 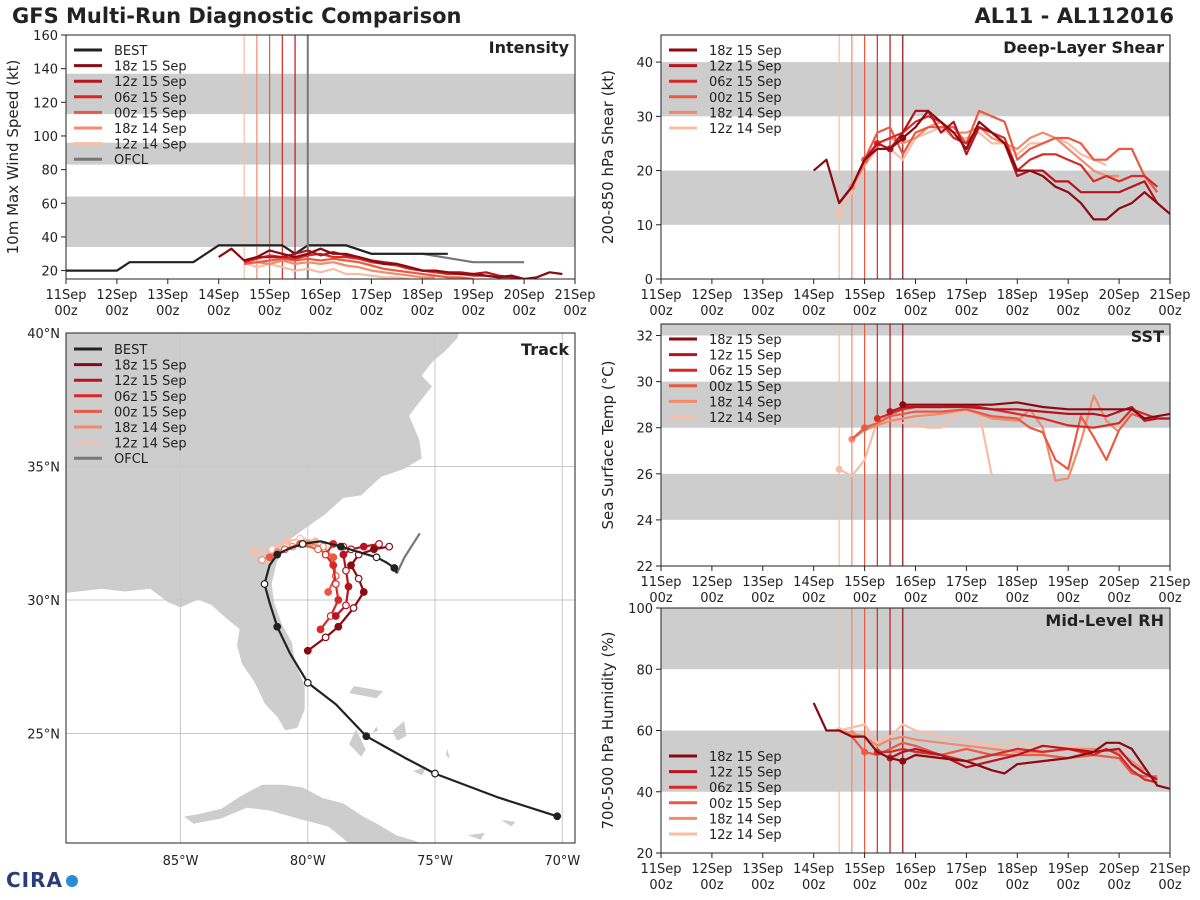 What do you see at coordinates (34, 880) in the screenshot?
I see `logo-text: CIRA` at bounding box center [34, 880].